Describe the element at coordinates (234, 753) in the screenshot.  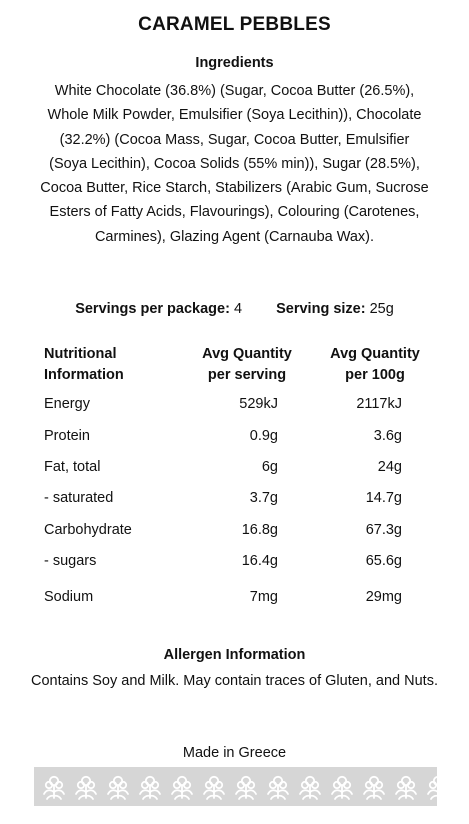
I see `origin-text: Made in Greece` at that location.